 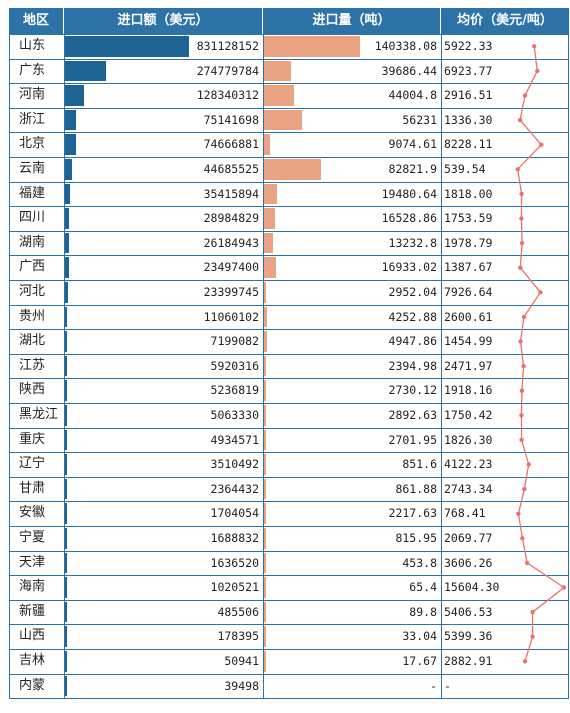 I want to click on volume-cell: 2701.95, so click(x=412, y=439).